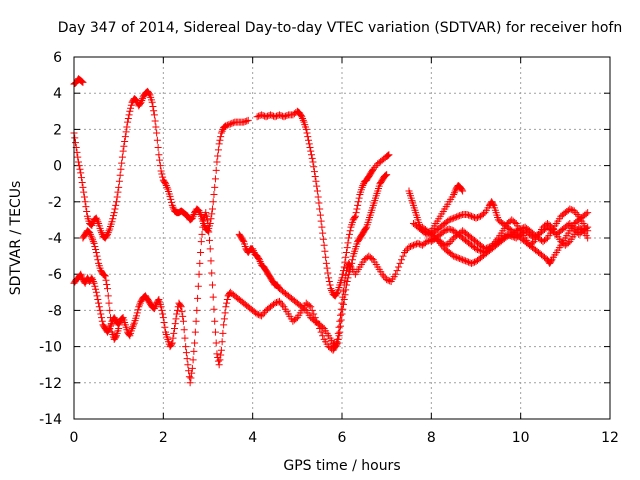 This screenshot has height=480, width=640. Describe the element at coordinates (252, 438) in the screenshot. I see `x-tick-label: 4` at that location.